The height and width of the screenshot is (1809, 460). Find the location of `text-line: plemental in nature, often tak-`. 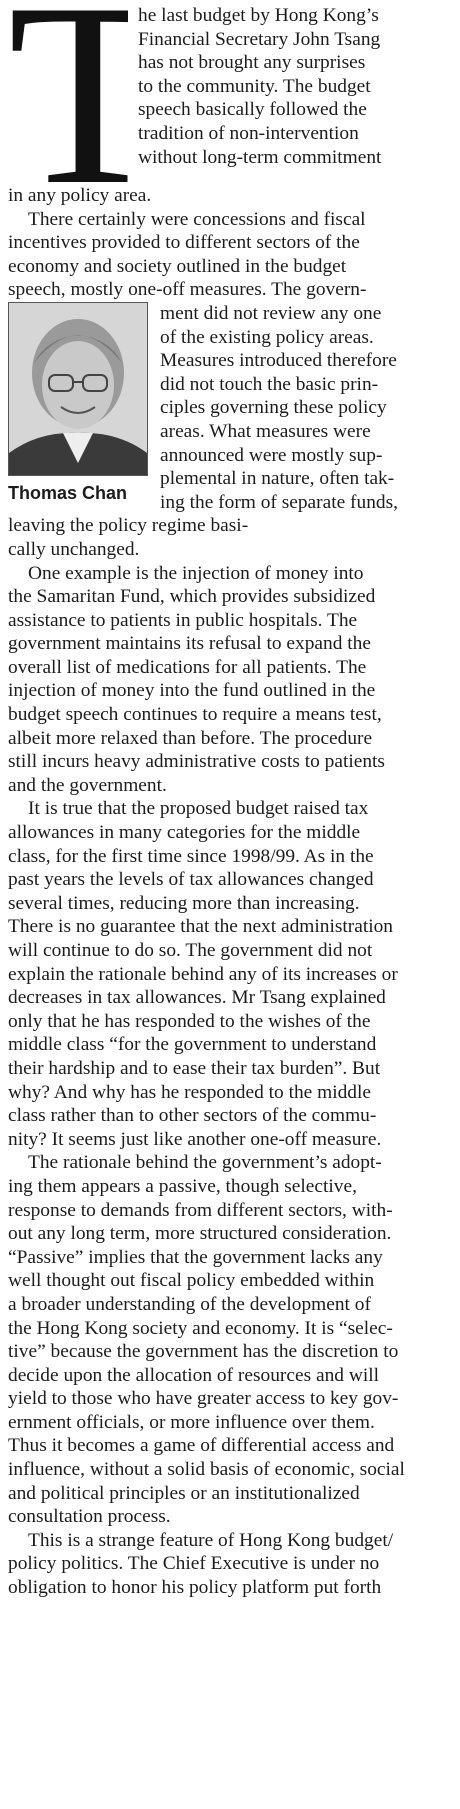

text-line: plemental in nature, often tak- is located at coordinates (277, 479).